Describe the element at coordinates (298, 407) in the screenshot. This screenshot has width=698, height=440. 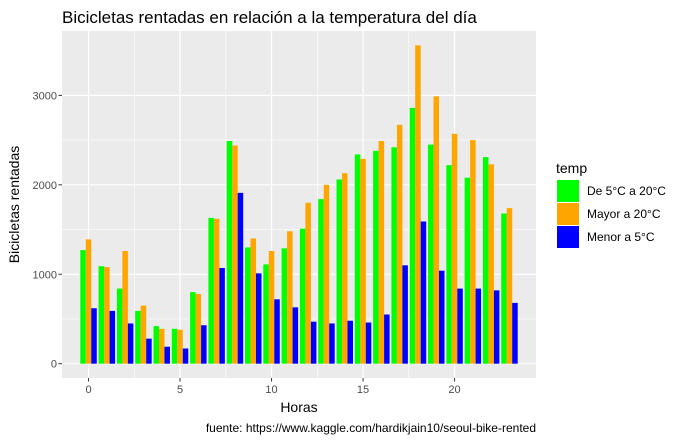
I see `x-axis-title: Horas` at that location.